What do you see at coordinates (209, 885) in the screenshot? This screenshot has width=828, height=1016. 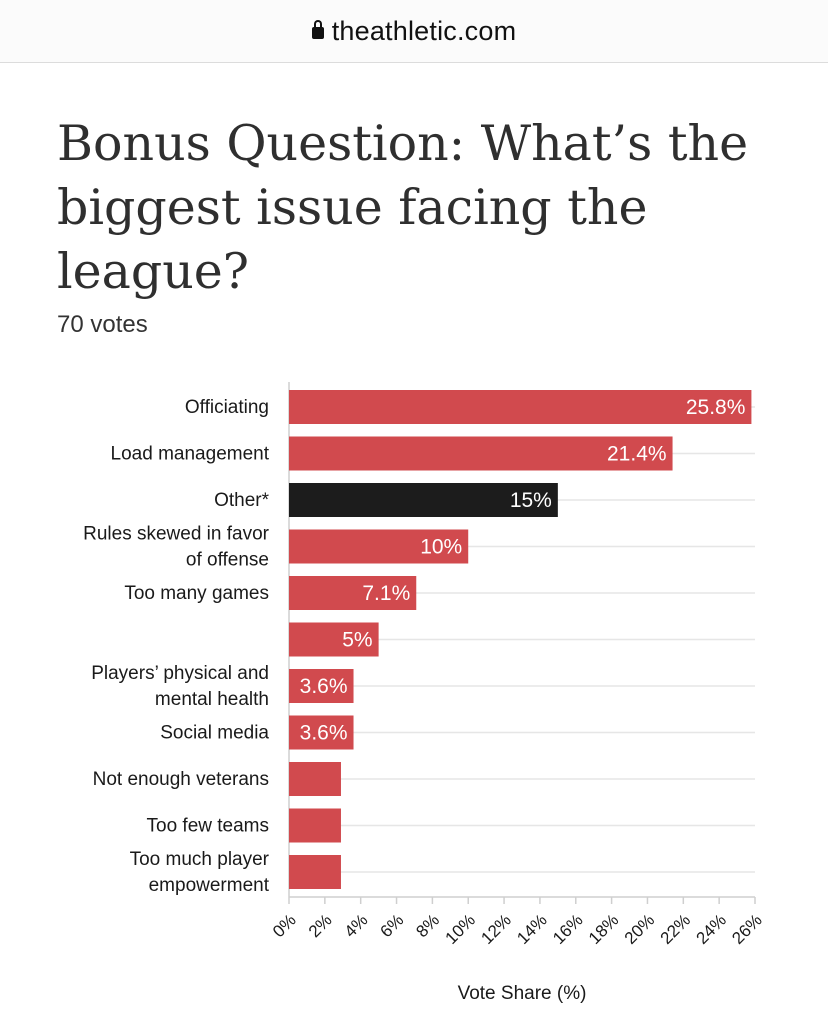 I see `category-label: empowerment` at bounding box center [209, 885].